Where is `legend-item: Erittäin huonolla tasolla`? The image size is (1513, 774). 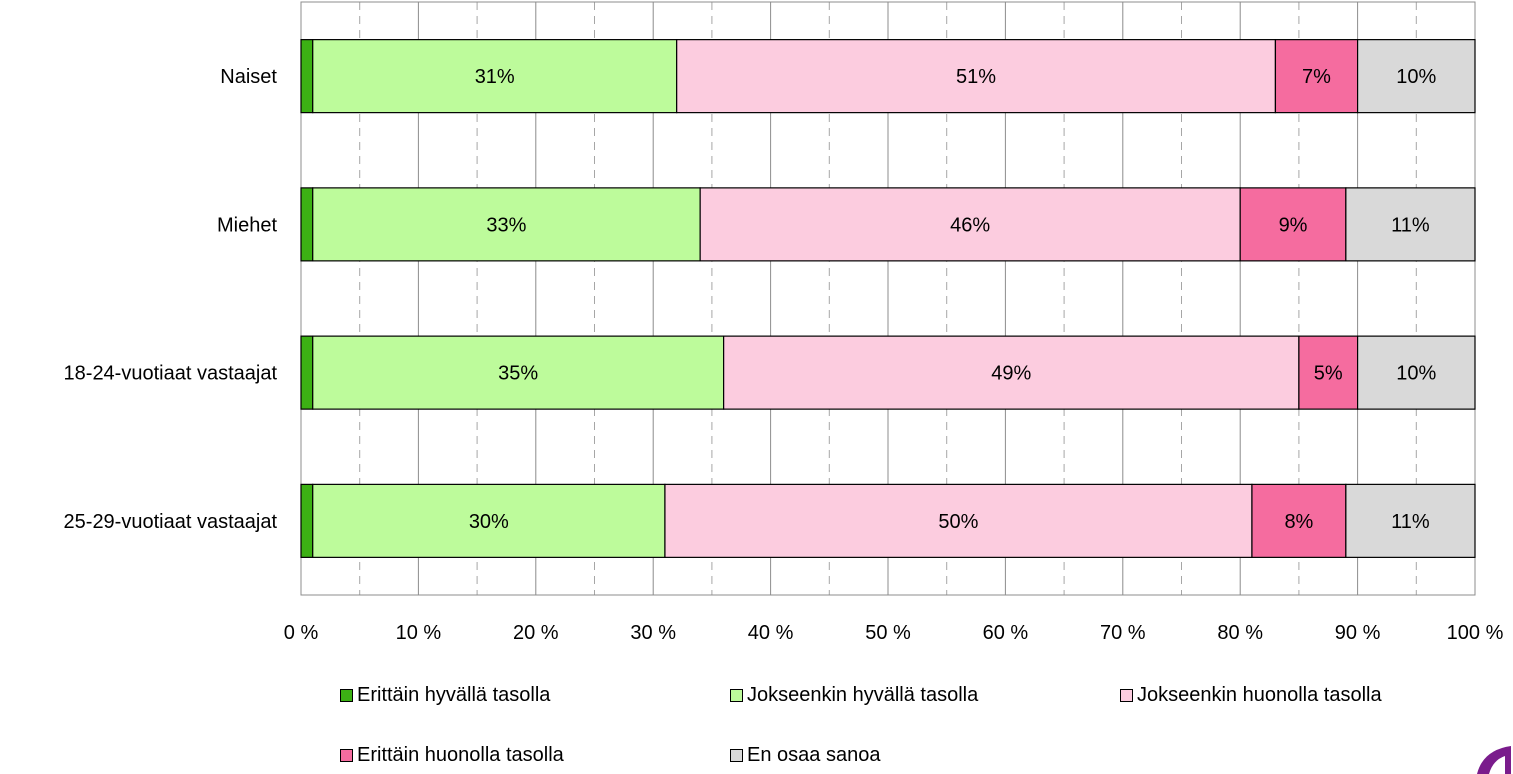
legend-item: Erittäin huonolla tasolla is located at coordinates (452, 755).